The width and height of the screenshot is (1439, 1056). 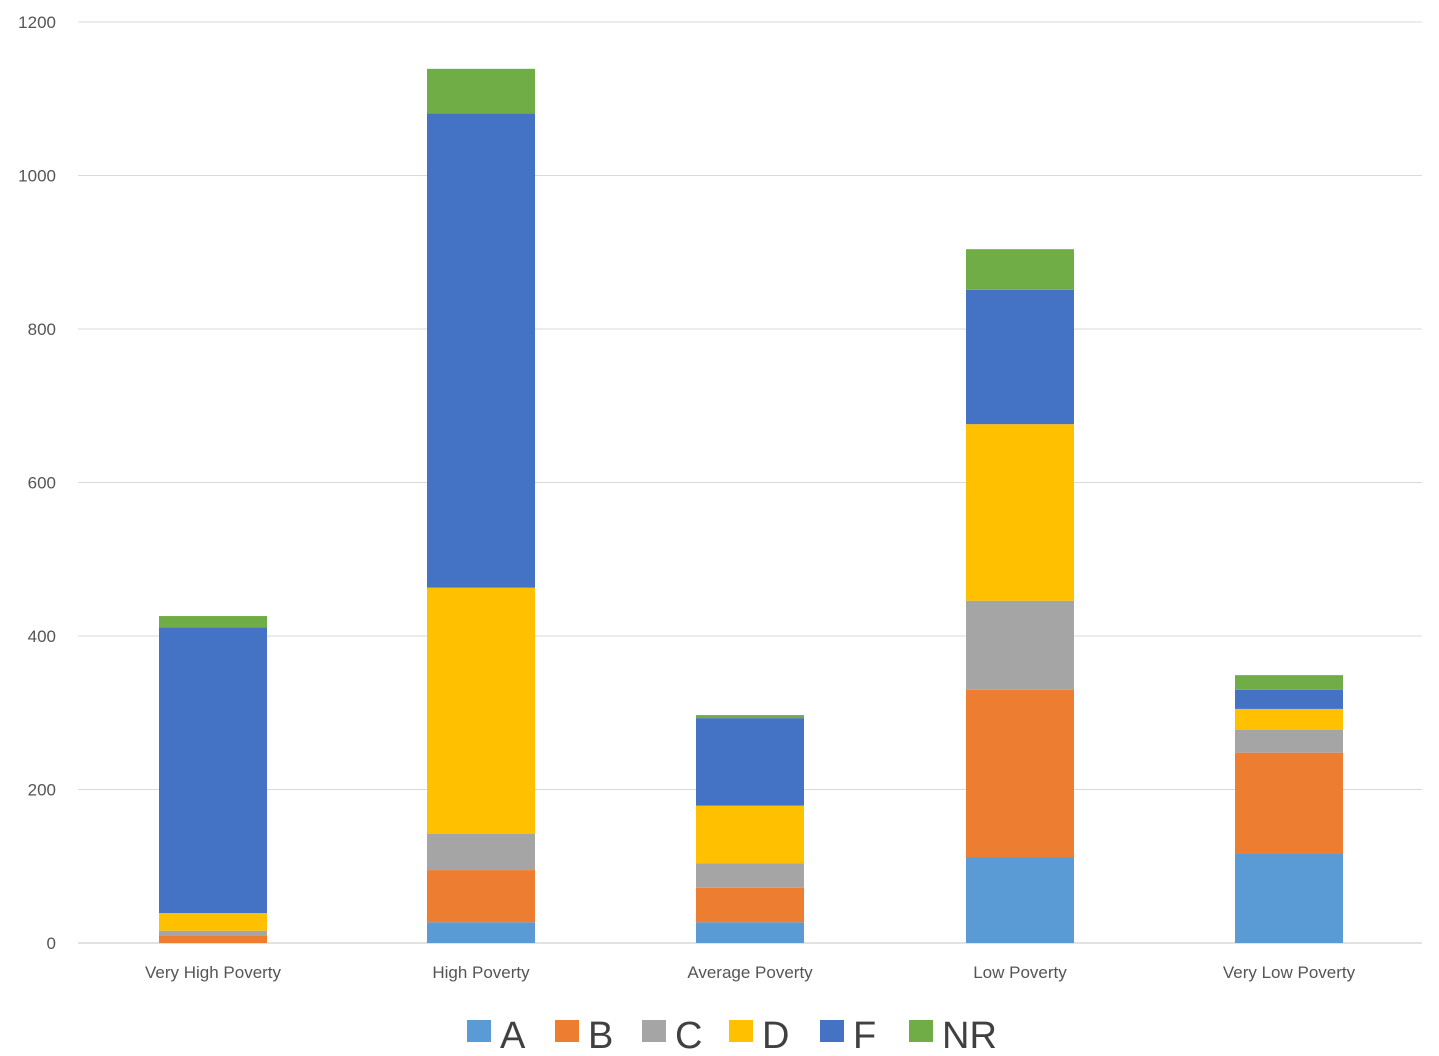 What do you see at coordinates (1020, 972) in the screenshot?
I see `x-tick-label: Low Poverty` at bounding box center [1020, 972].